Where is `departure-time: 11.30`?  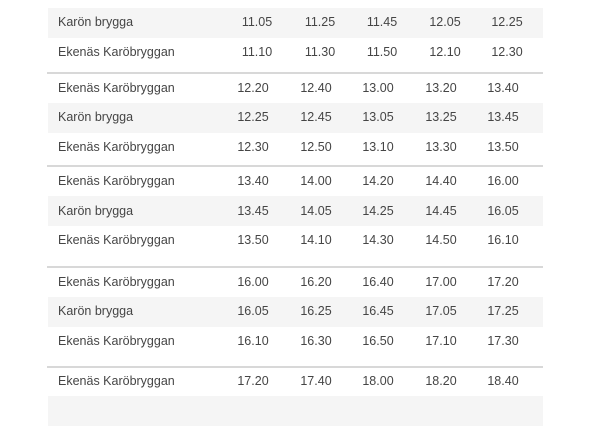 departure-time: 11.30 is located at coordinates (320, 52).